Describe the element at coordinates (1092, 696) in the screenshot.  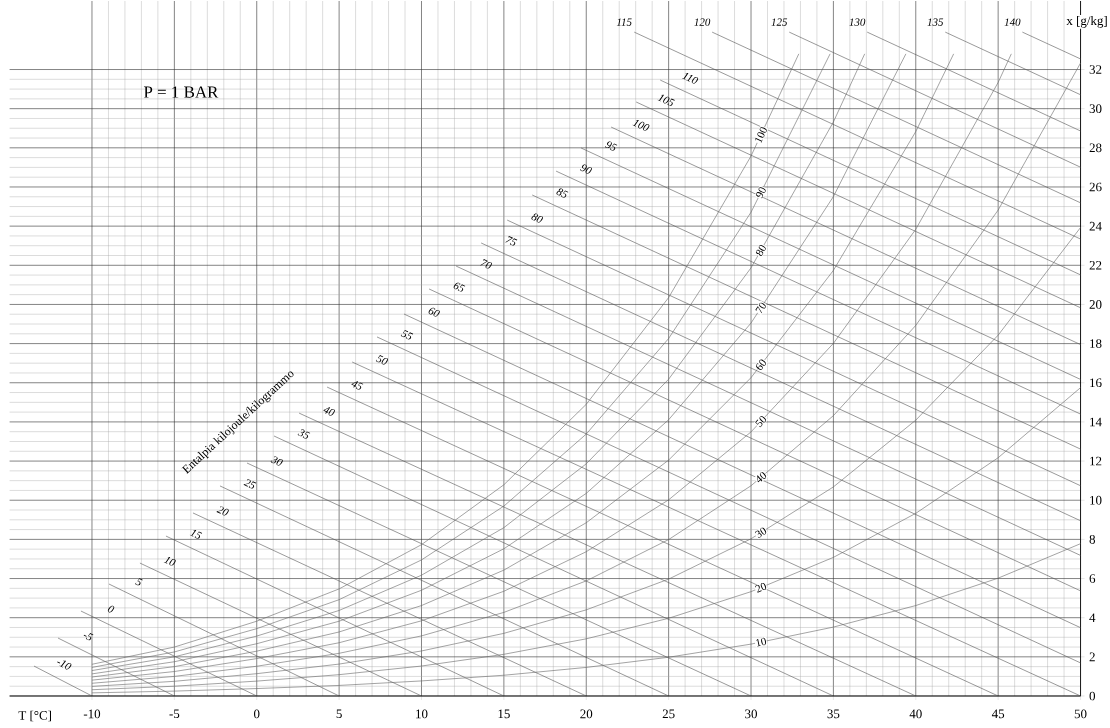
I see `y-tick-label: 0` at that location.